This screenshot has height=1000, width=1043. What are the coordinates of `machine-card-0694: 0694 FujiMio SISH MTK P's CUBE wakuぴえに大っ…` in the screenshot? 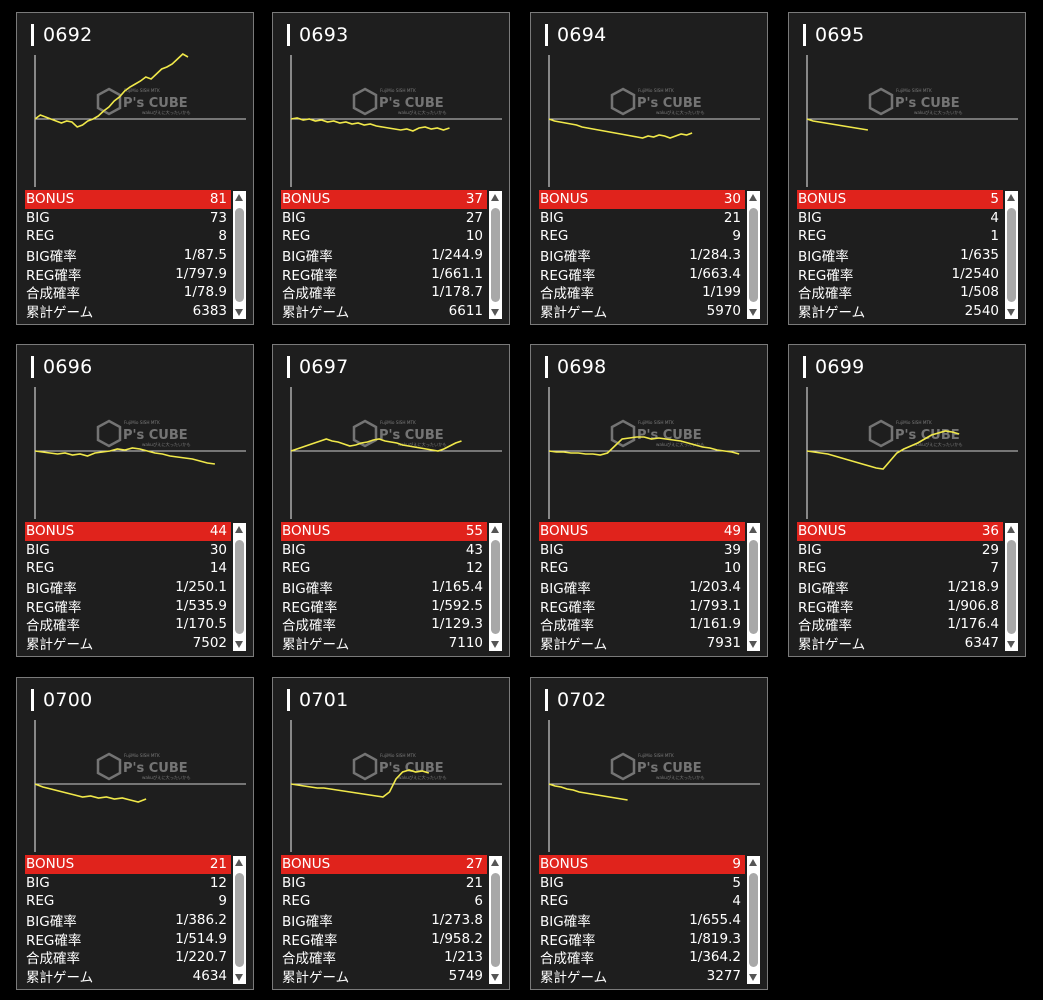 It's located at (649, 168).